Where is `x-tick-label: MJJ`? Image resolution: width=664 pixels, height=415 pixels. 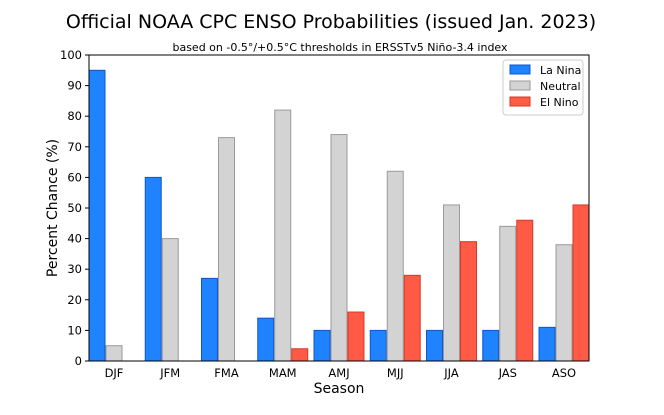 x-tick-label: MJJ is located at coordinates (395, 373).